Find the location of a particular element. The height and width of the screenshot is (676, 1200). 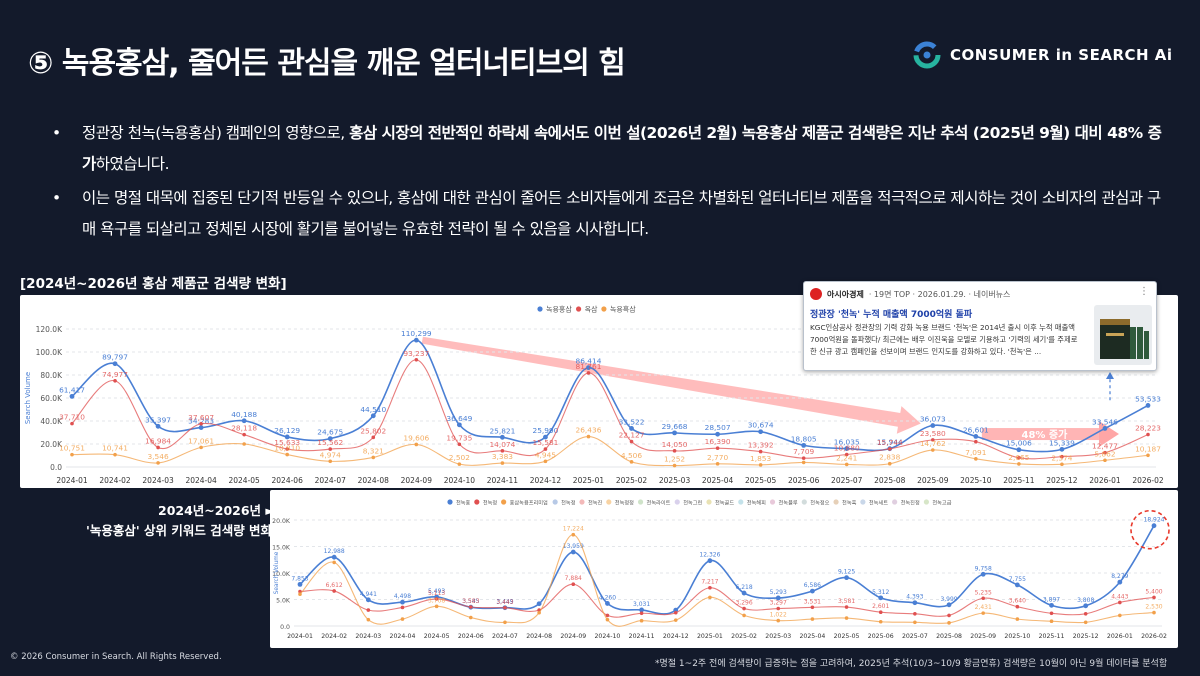

data-label: 7,091 is located at coordinates (975, 452).